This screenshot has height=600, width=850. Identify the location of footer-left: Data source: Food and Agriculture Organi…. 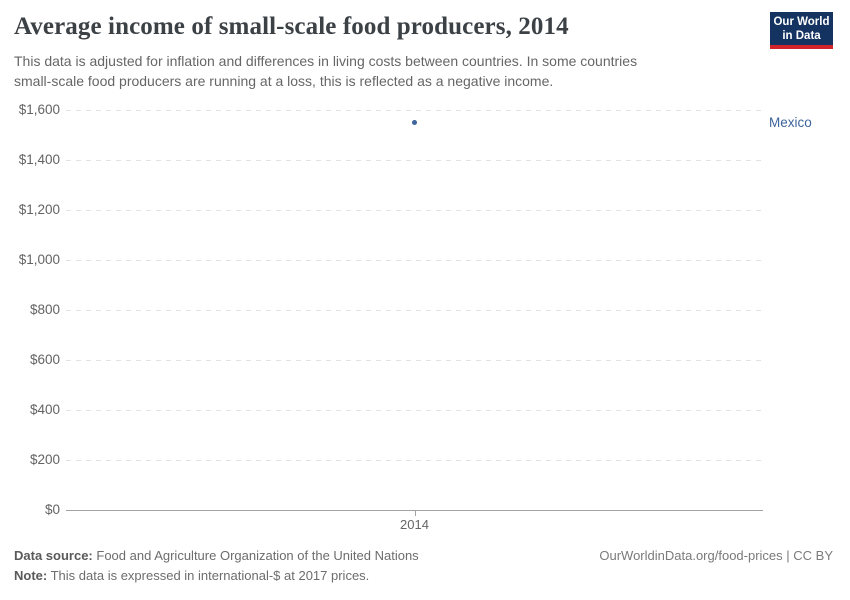
(423, 566).